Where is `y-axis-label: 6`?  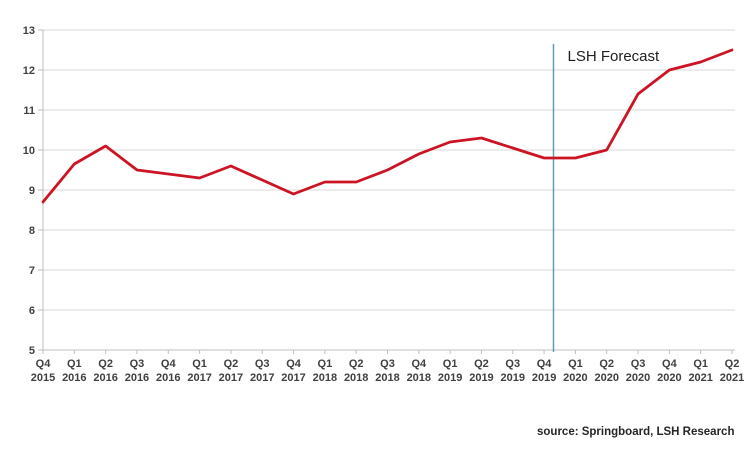 y-axis-label: 6 is located at coordinates (32, 311).